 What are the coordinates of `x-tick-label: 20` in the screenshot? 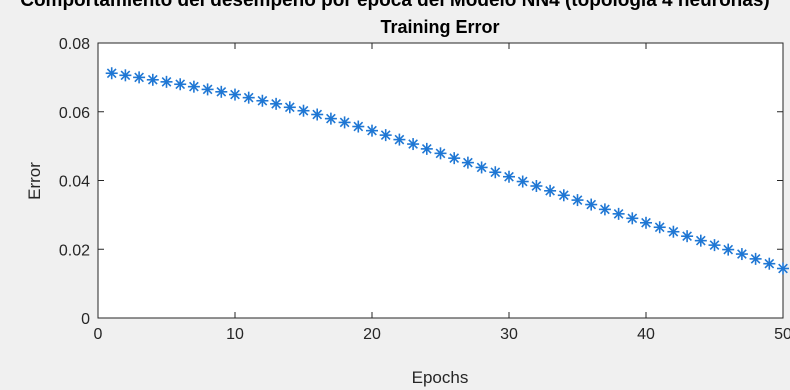 It's located at (372, 334).